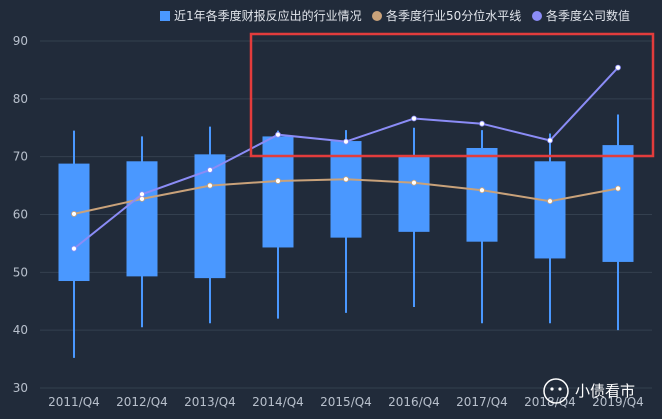 This screenshot has height=419, width=662. Describe the element at coordinates (588, 15) in the screenshot. I see `legend-label: 各季度公司数值` at that location.